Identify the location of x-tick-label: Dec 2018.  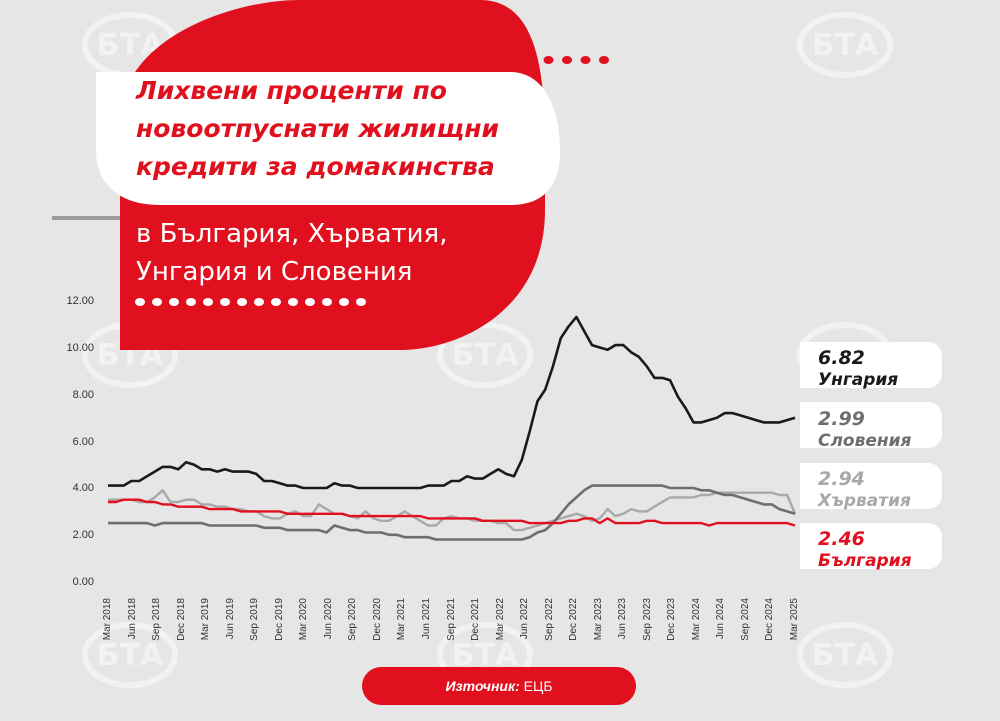
(181, 619).